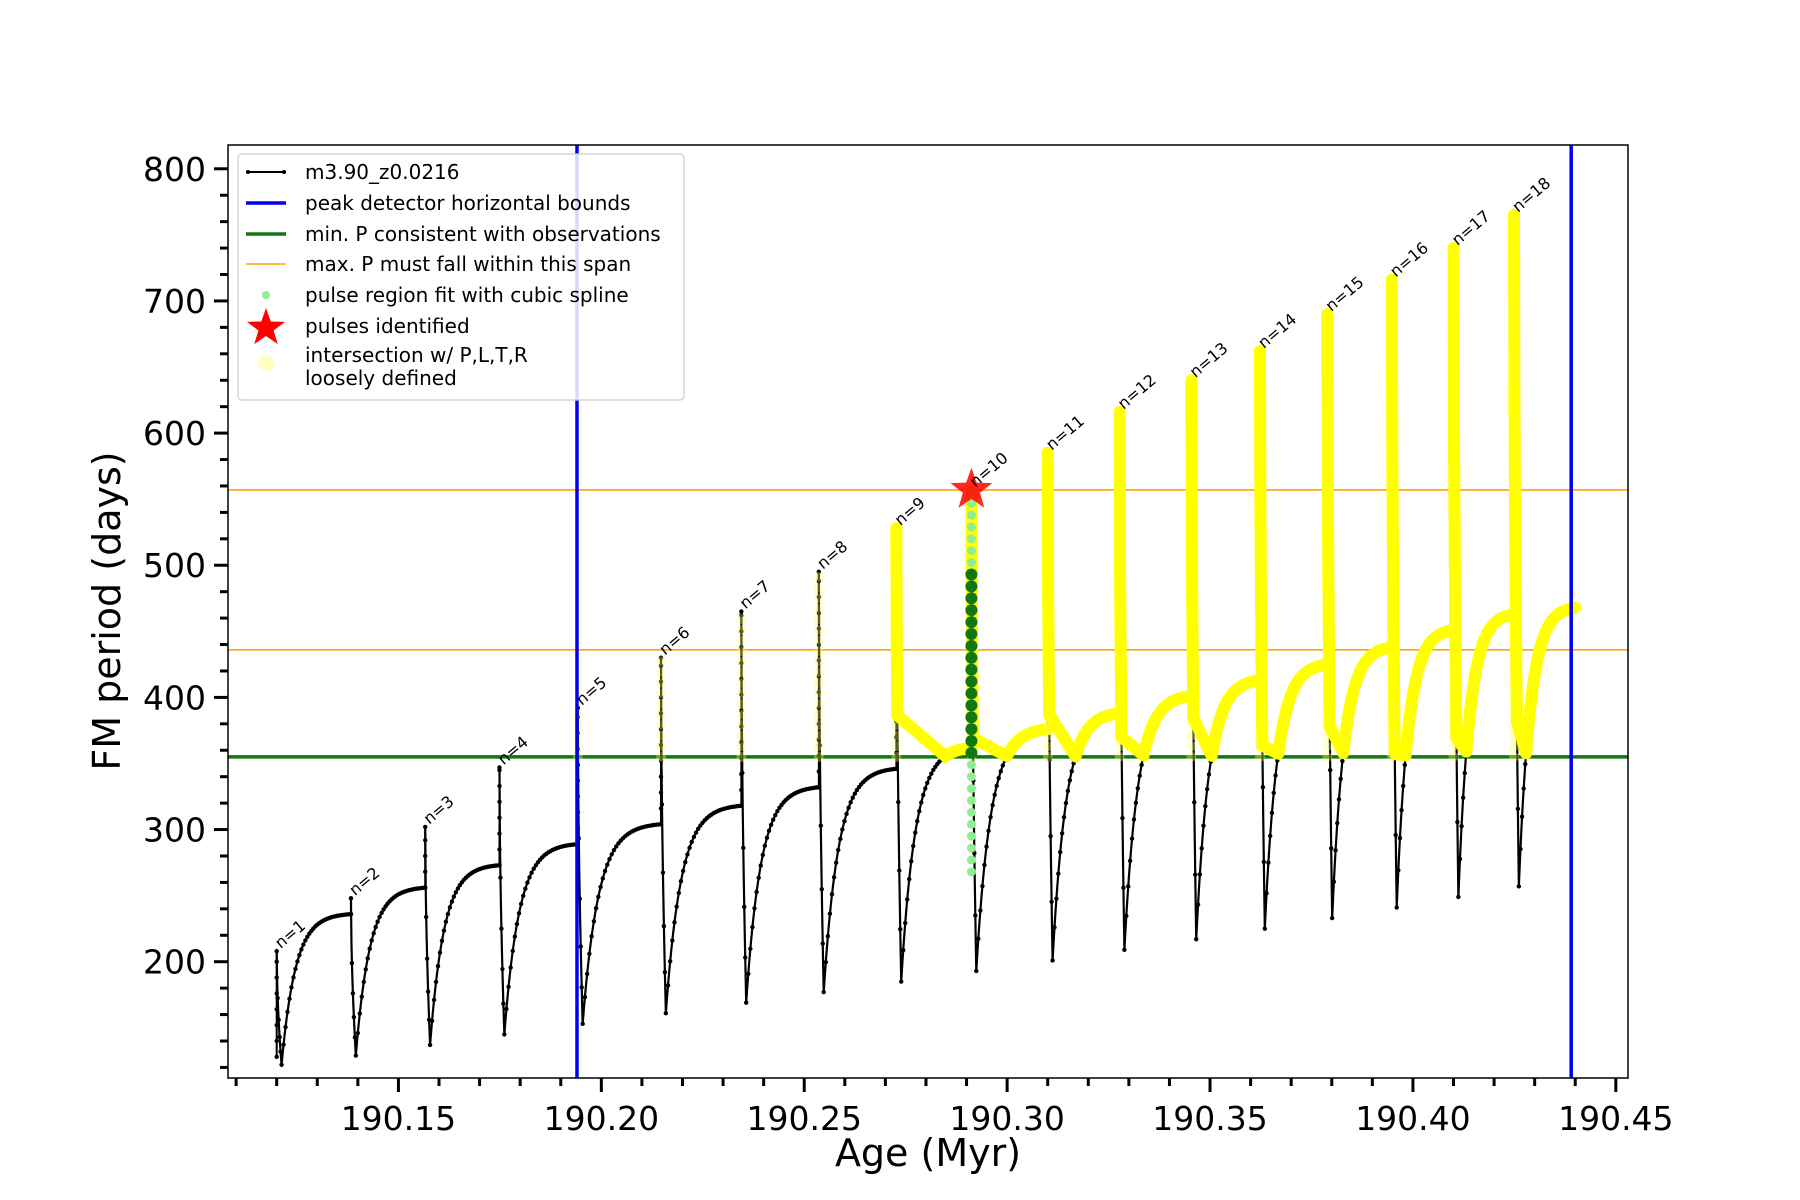  Describe the element at coordinates (364, 881) in the screenshot. I see `pulse-label-2: n=2` at that location.